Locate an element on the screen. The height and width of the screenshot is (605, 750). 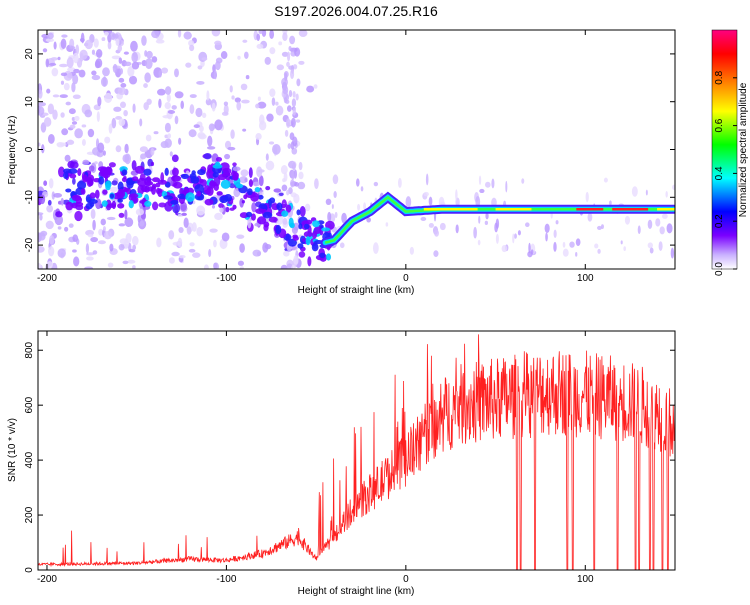
x-tick-label: -200 is located at coordinates (47, 278).